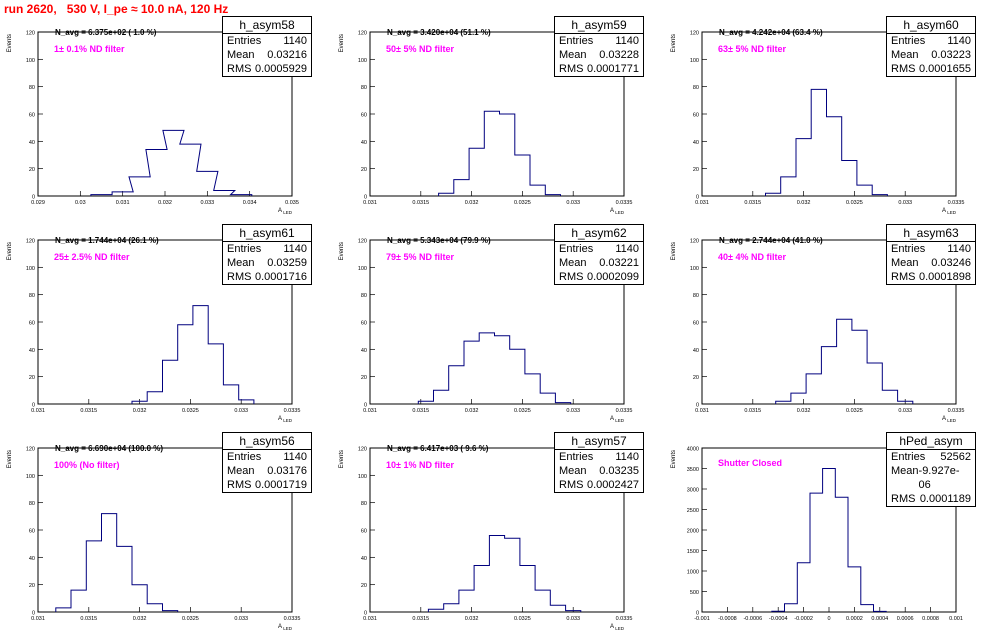 This screenshot has height=637, width=996. I want to click on stats-label: RMS, so click(239, 277).